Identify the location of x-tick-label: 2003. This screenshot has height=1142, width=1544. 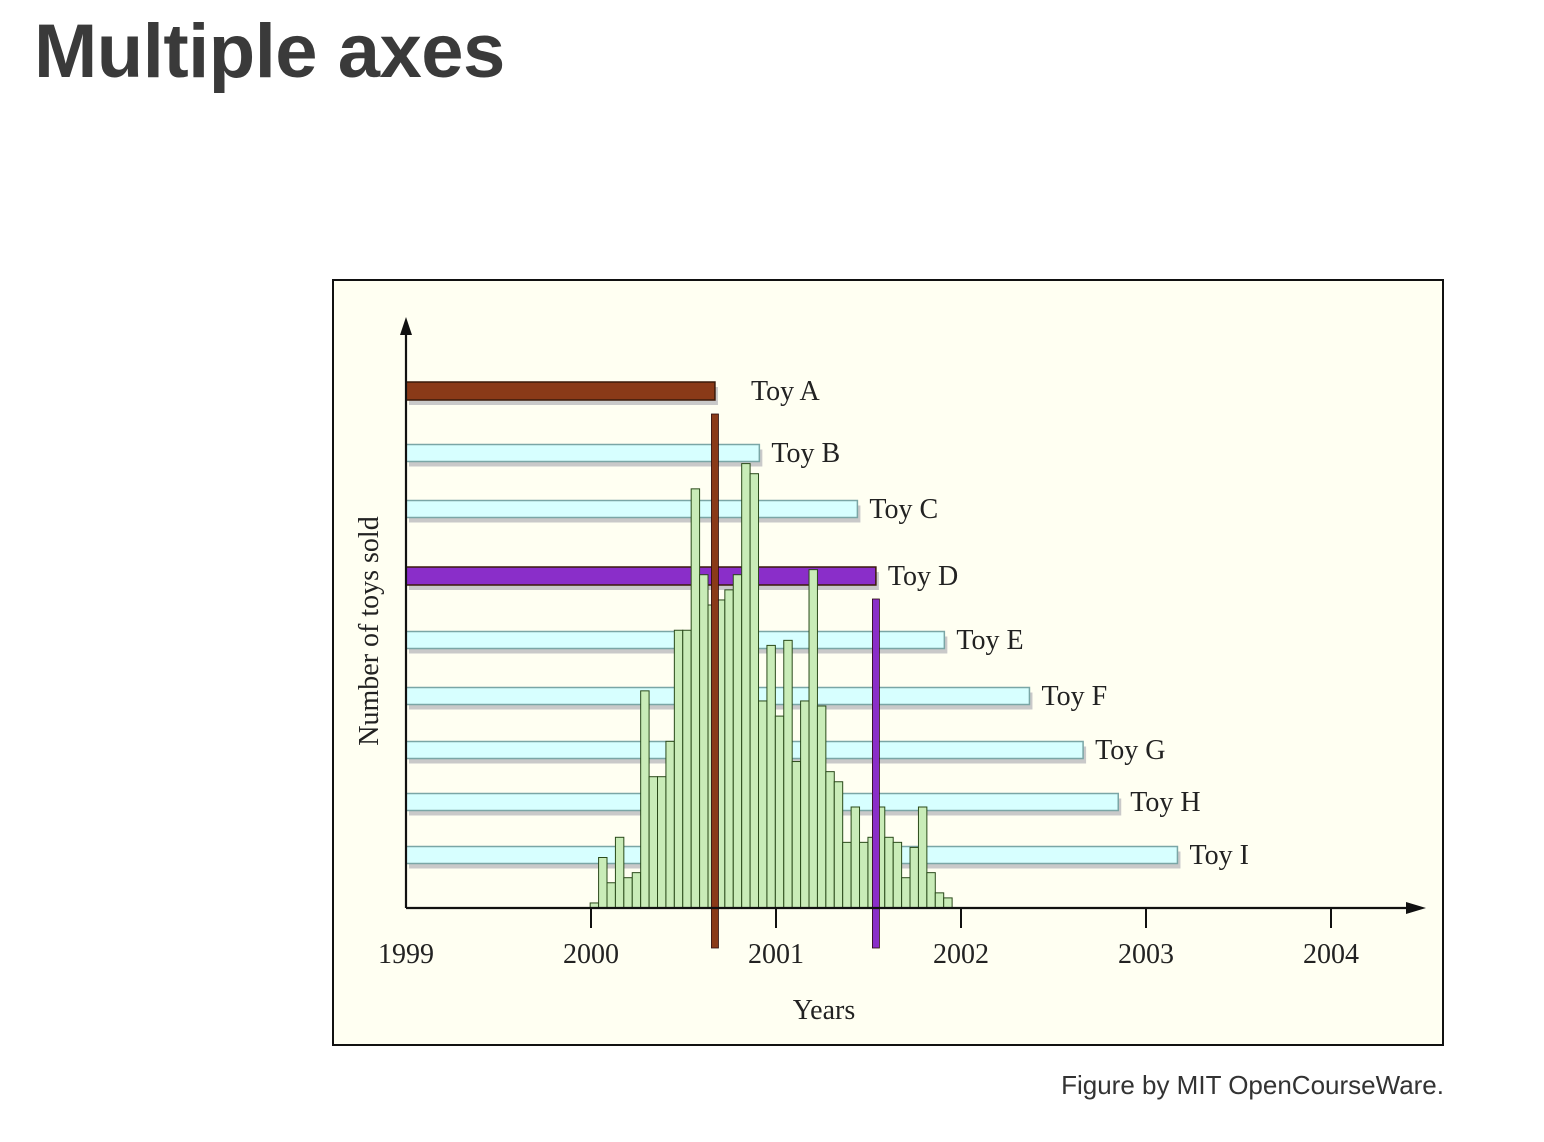
(1146, 954).